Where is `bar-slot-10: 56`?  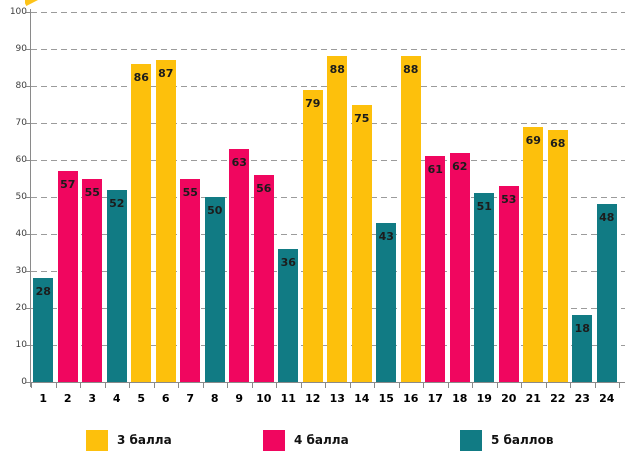
bar-slot-10: 56 is located at coordinates (264, 197).